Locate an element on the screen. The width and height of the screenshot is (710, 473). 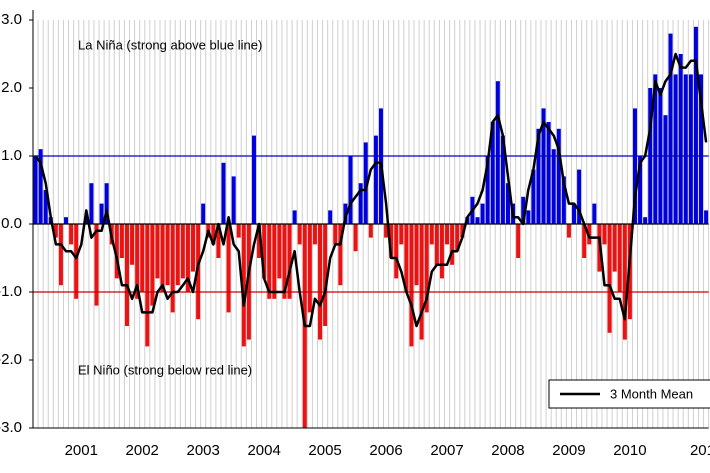
y-tick-label: 3.0 is located at coordinates (11, 19).